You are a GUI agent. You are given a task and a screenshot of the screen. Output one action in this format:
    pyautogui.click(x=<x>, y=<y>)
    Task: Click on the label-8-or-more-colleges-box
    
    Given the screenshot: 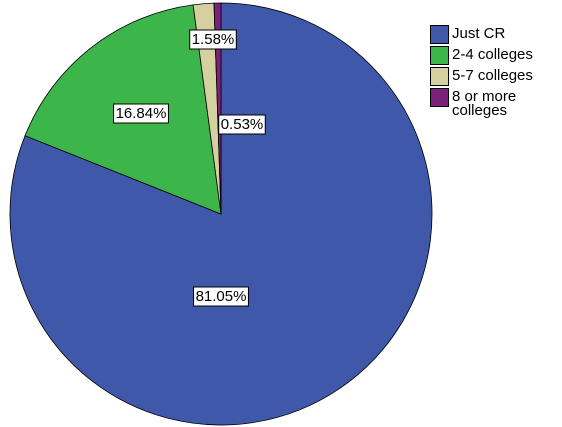 What is the action you would take?
    pyautogui.click(x=242, y=124)
    